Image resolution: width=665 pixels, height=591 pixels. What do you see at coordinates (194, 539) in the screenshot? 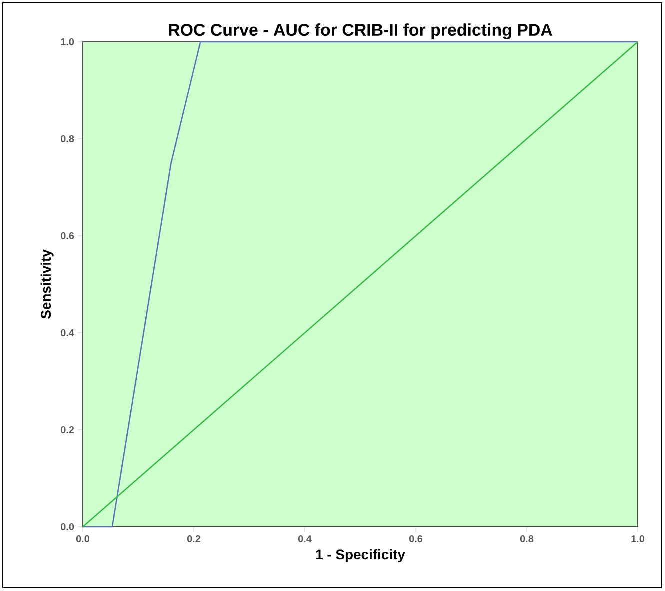
I see `x-tick-label: 0.2` at bounding box center [194, 539].